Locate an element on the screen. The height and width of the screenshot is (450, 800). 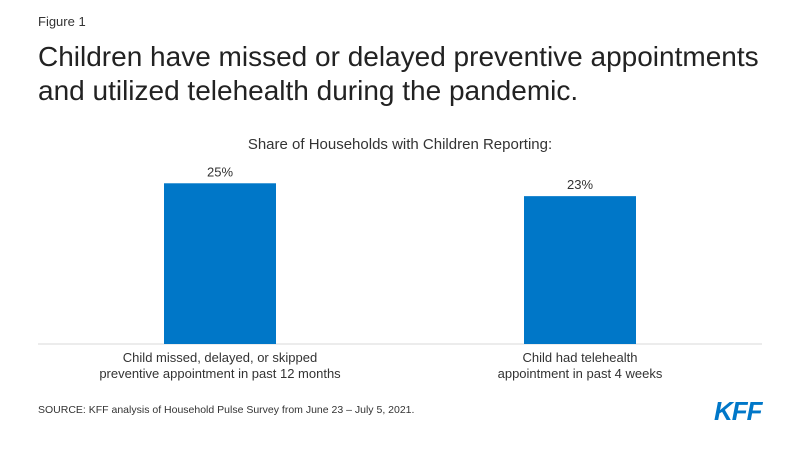
category-label-line: Child had telehealth is located at coordinates (580, 357).